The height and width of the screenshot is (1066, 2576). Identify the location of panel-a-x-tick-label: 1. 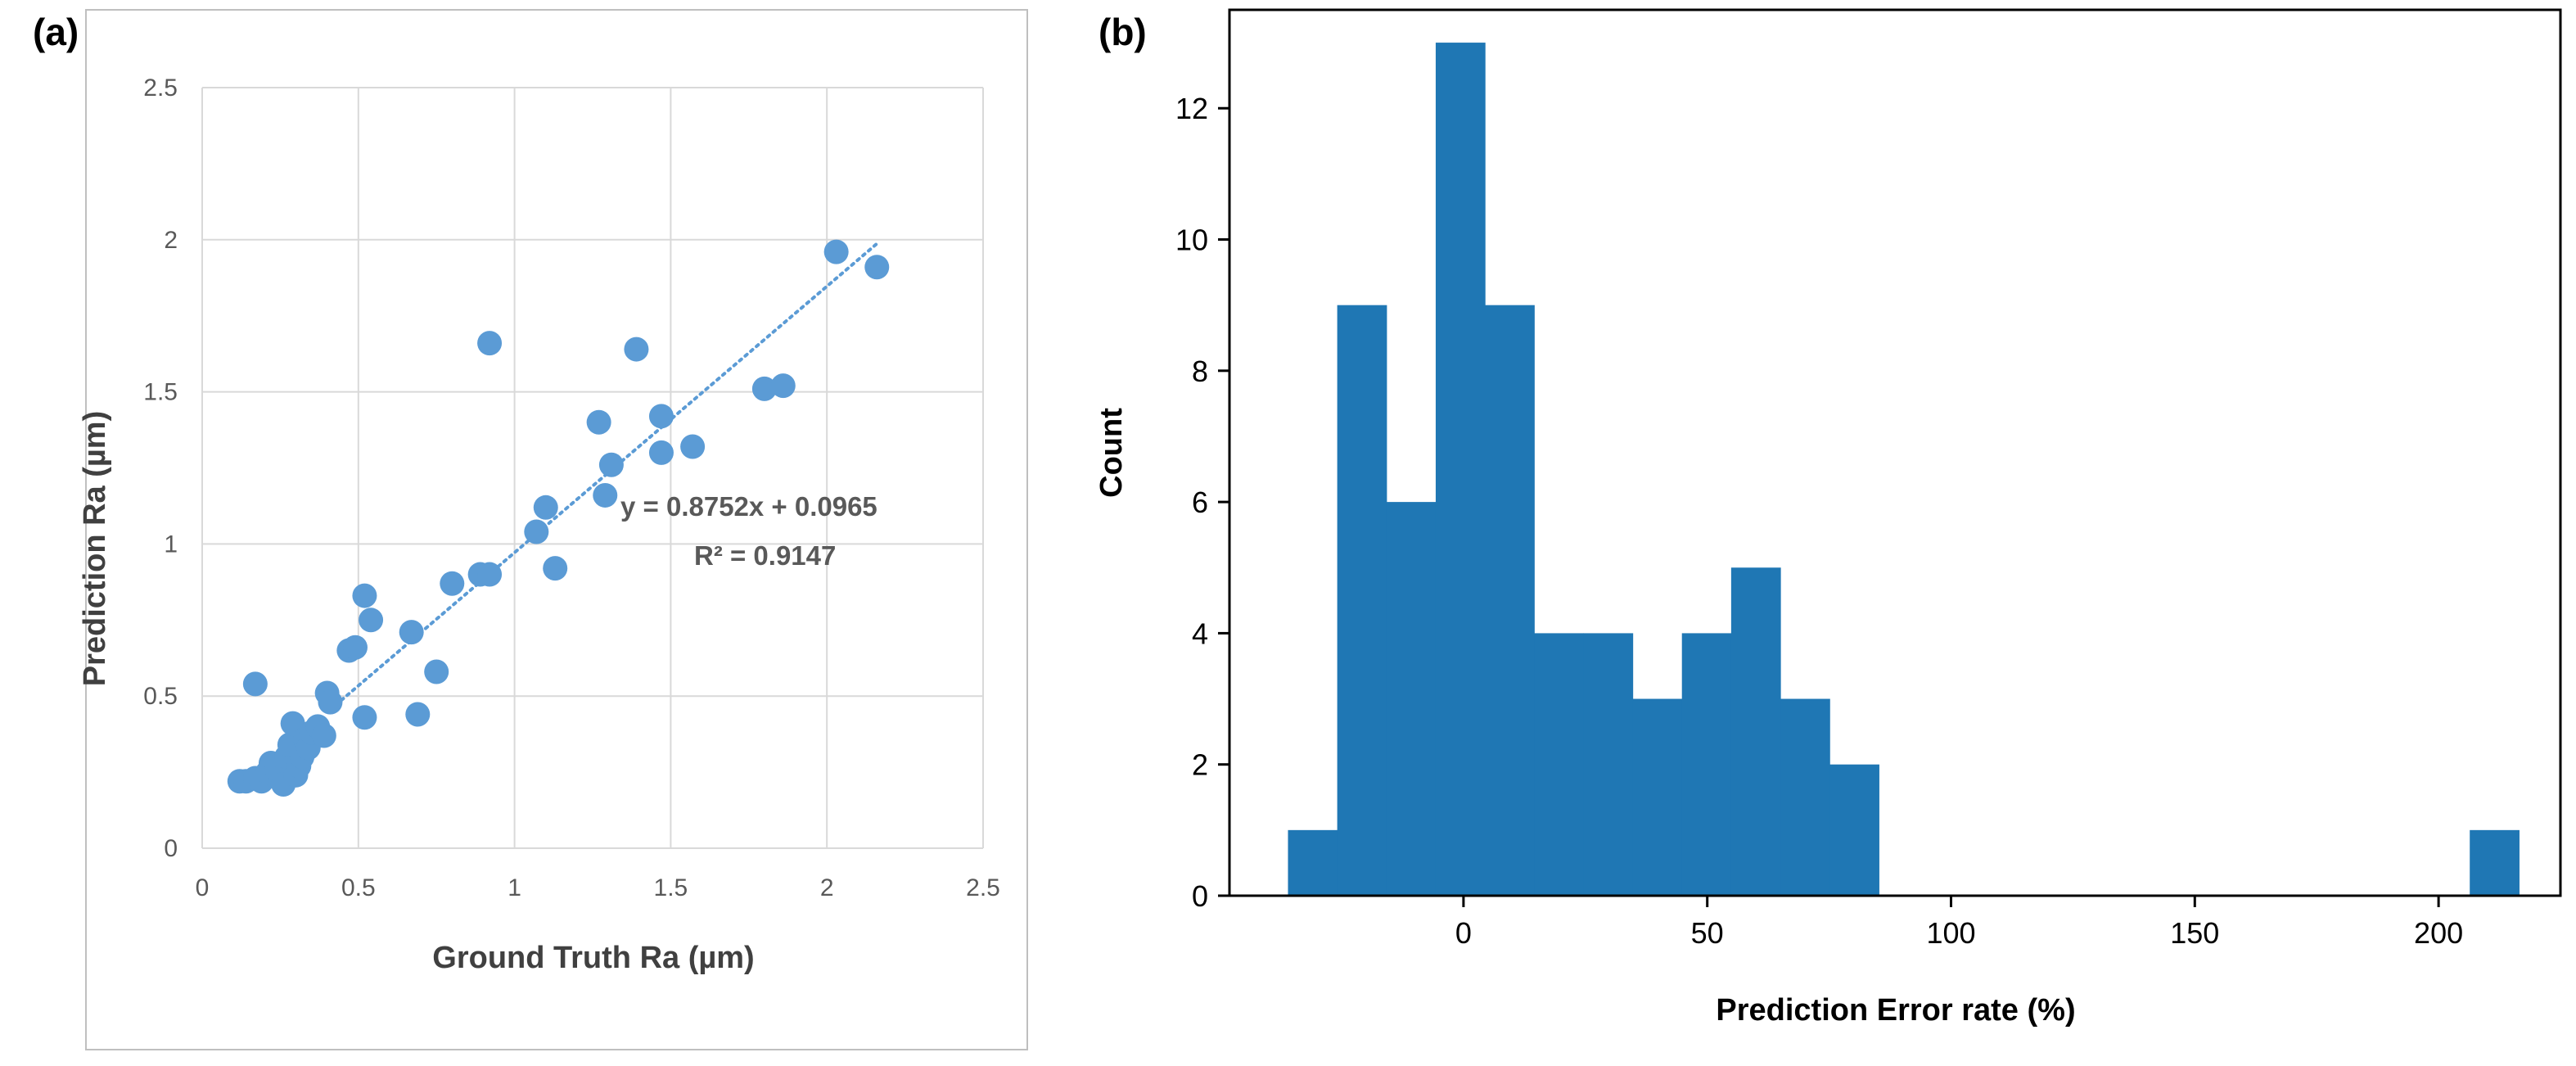
(514, 887).